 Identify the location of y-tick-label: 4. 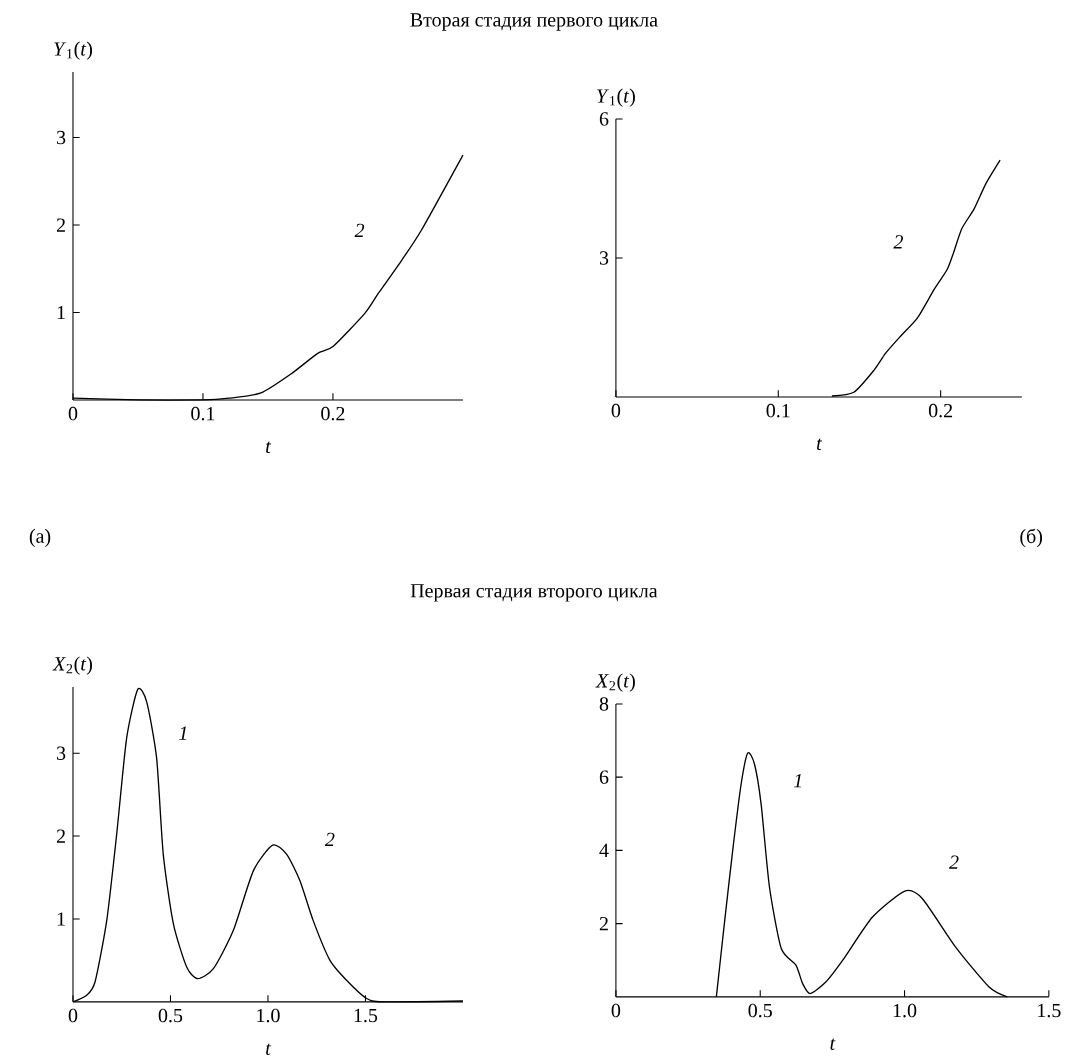
(604, 851).